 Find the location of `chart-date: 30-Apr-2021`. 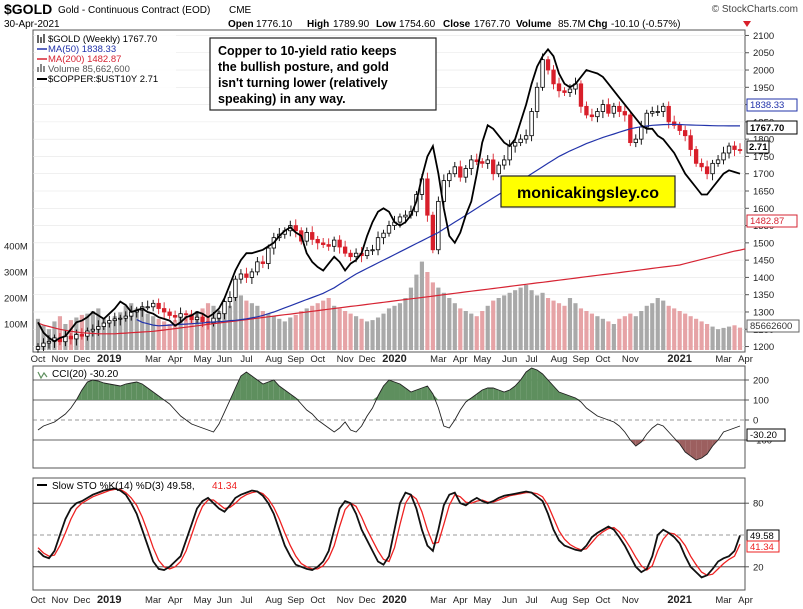

chart-date: 30-Apr-2021 is located at coordinates (32, 24).